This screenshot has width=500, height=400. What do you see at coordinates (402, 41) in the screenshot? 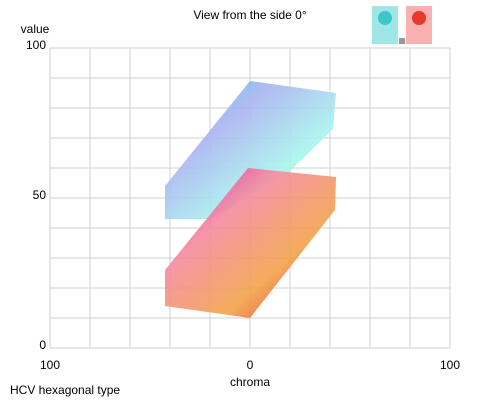
I see `icon-sep` at bounding box center [402, 41].